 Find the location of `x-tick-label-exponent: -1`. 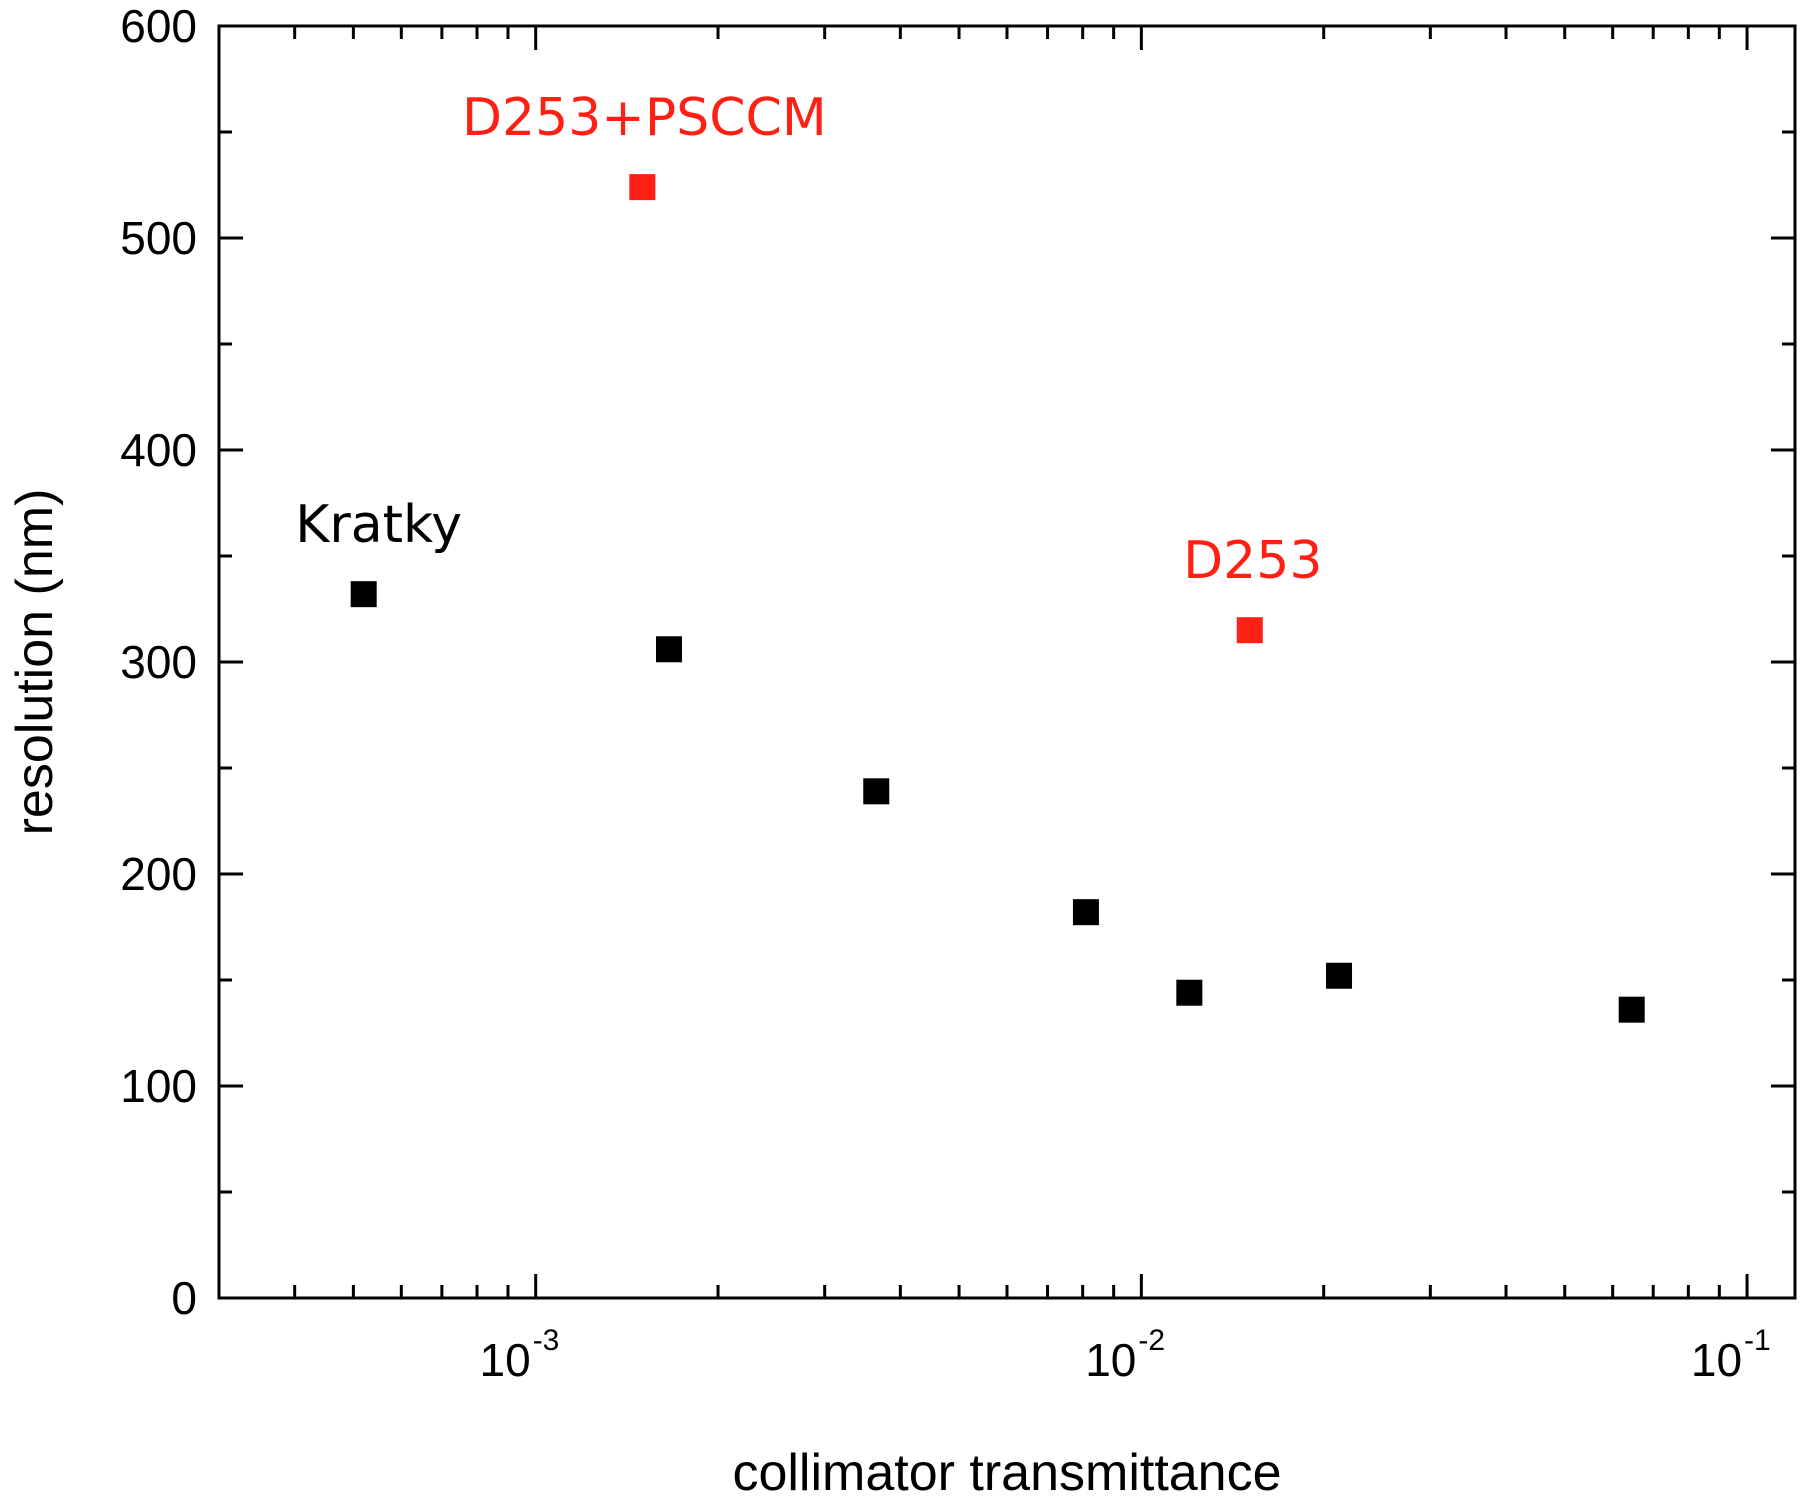

x-tick-label-exponent: -1 is located at coordinates (1757, 1340).